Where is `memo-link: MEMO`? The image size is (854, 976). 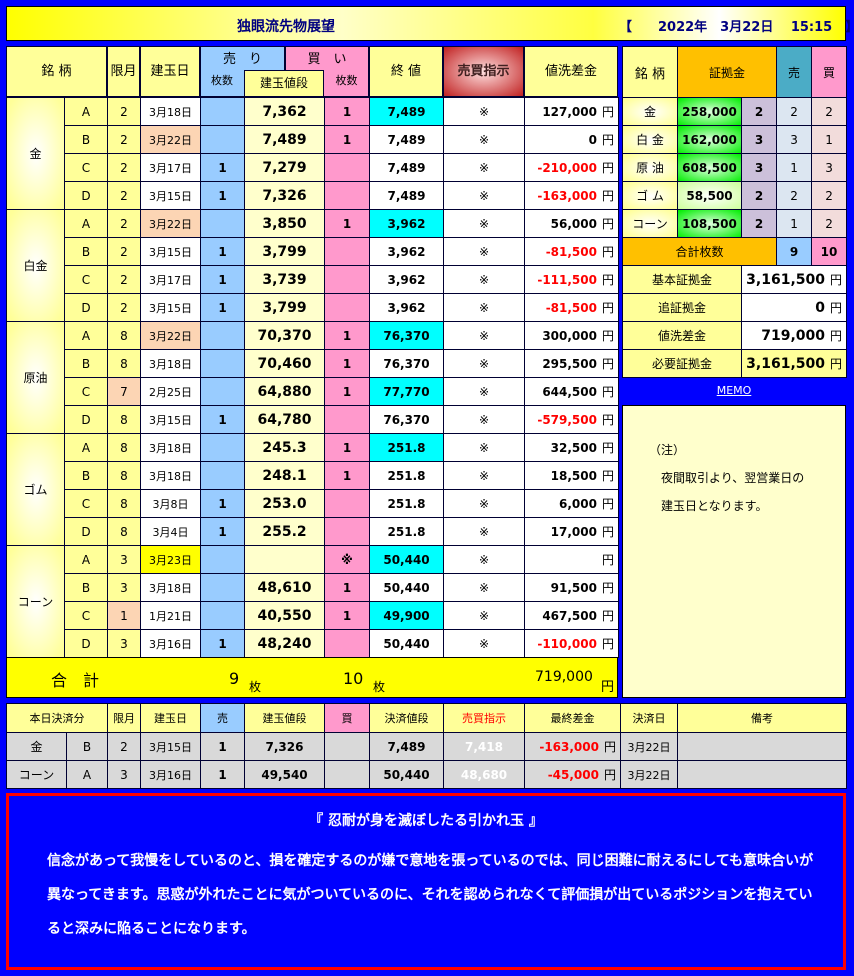 memo-link: MEMO is located at coordinates (734, 390).